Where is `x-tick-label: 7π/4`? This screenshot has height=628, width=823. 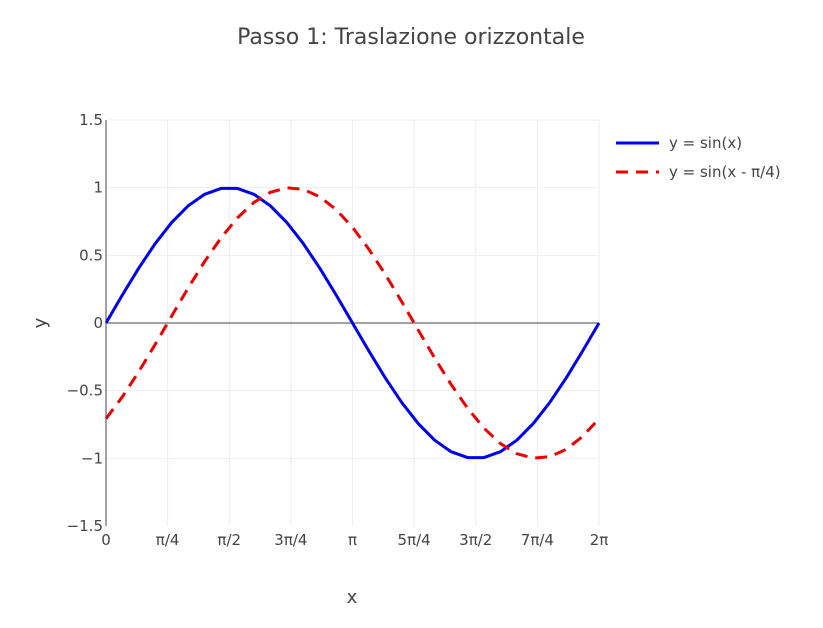 x-tick-label: 7π/4 is located at coordinates (537, 540).